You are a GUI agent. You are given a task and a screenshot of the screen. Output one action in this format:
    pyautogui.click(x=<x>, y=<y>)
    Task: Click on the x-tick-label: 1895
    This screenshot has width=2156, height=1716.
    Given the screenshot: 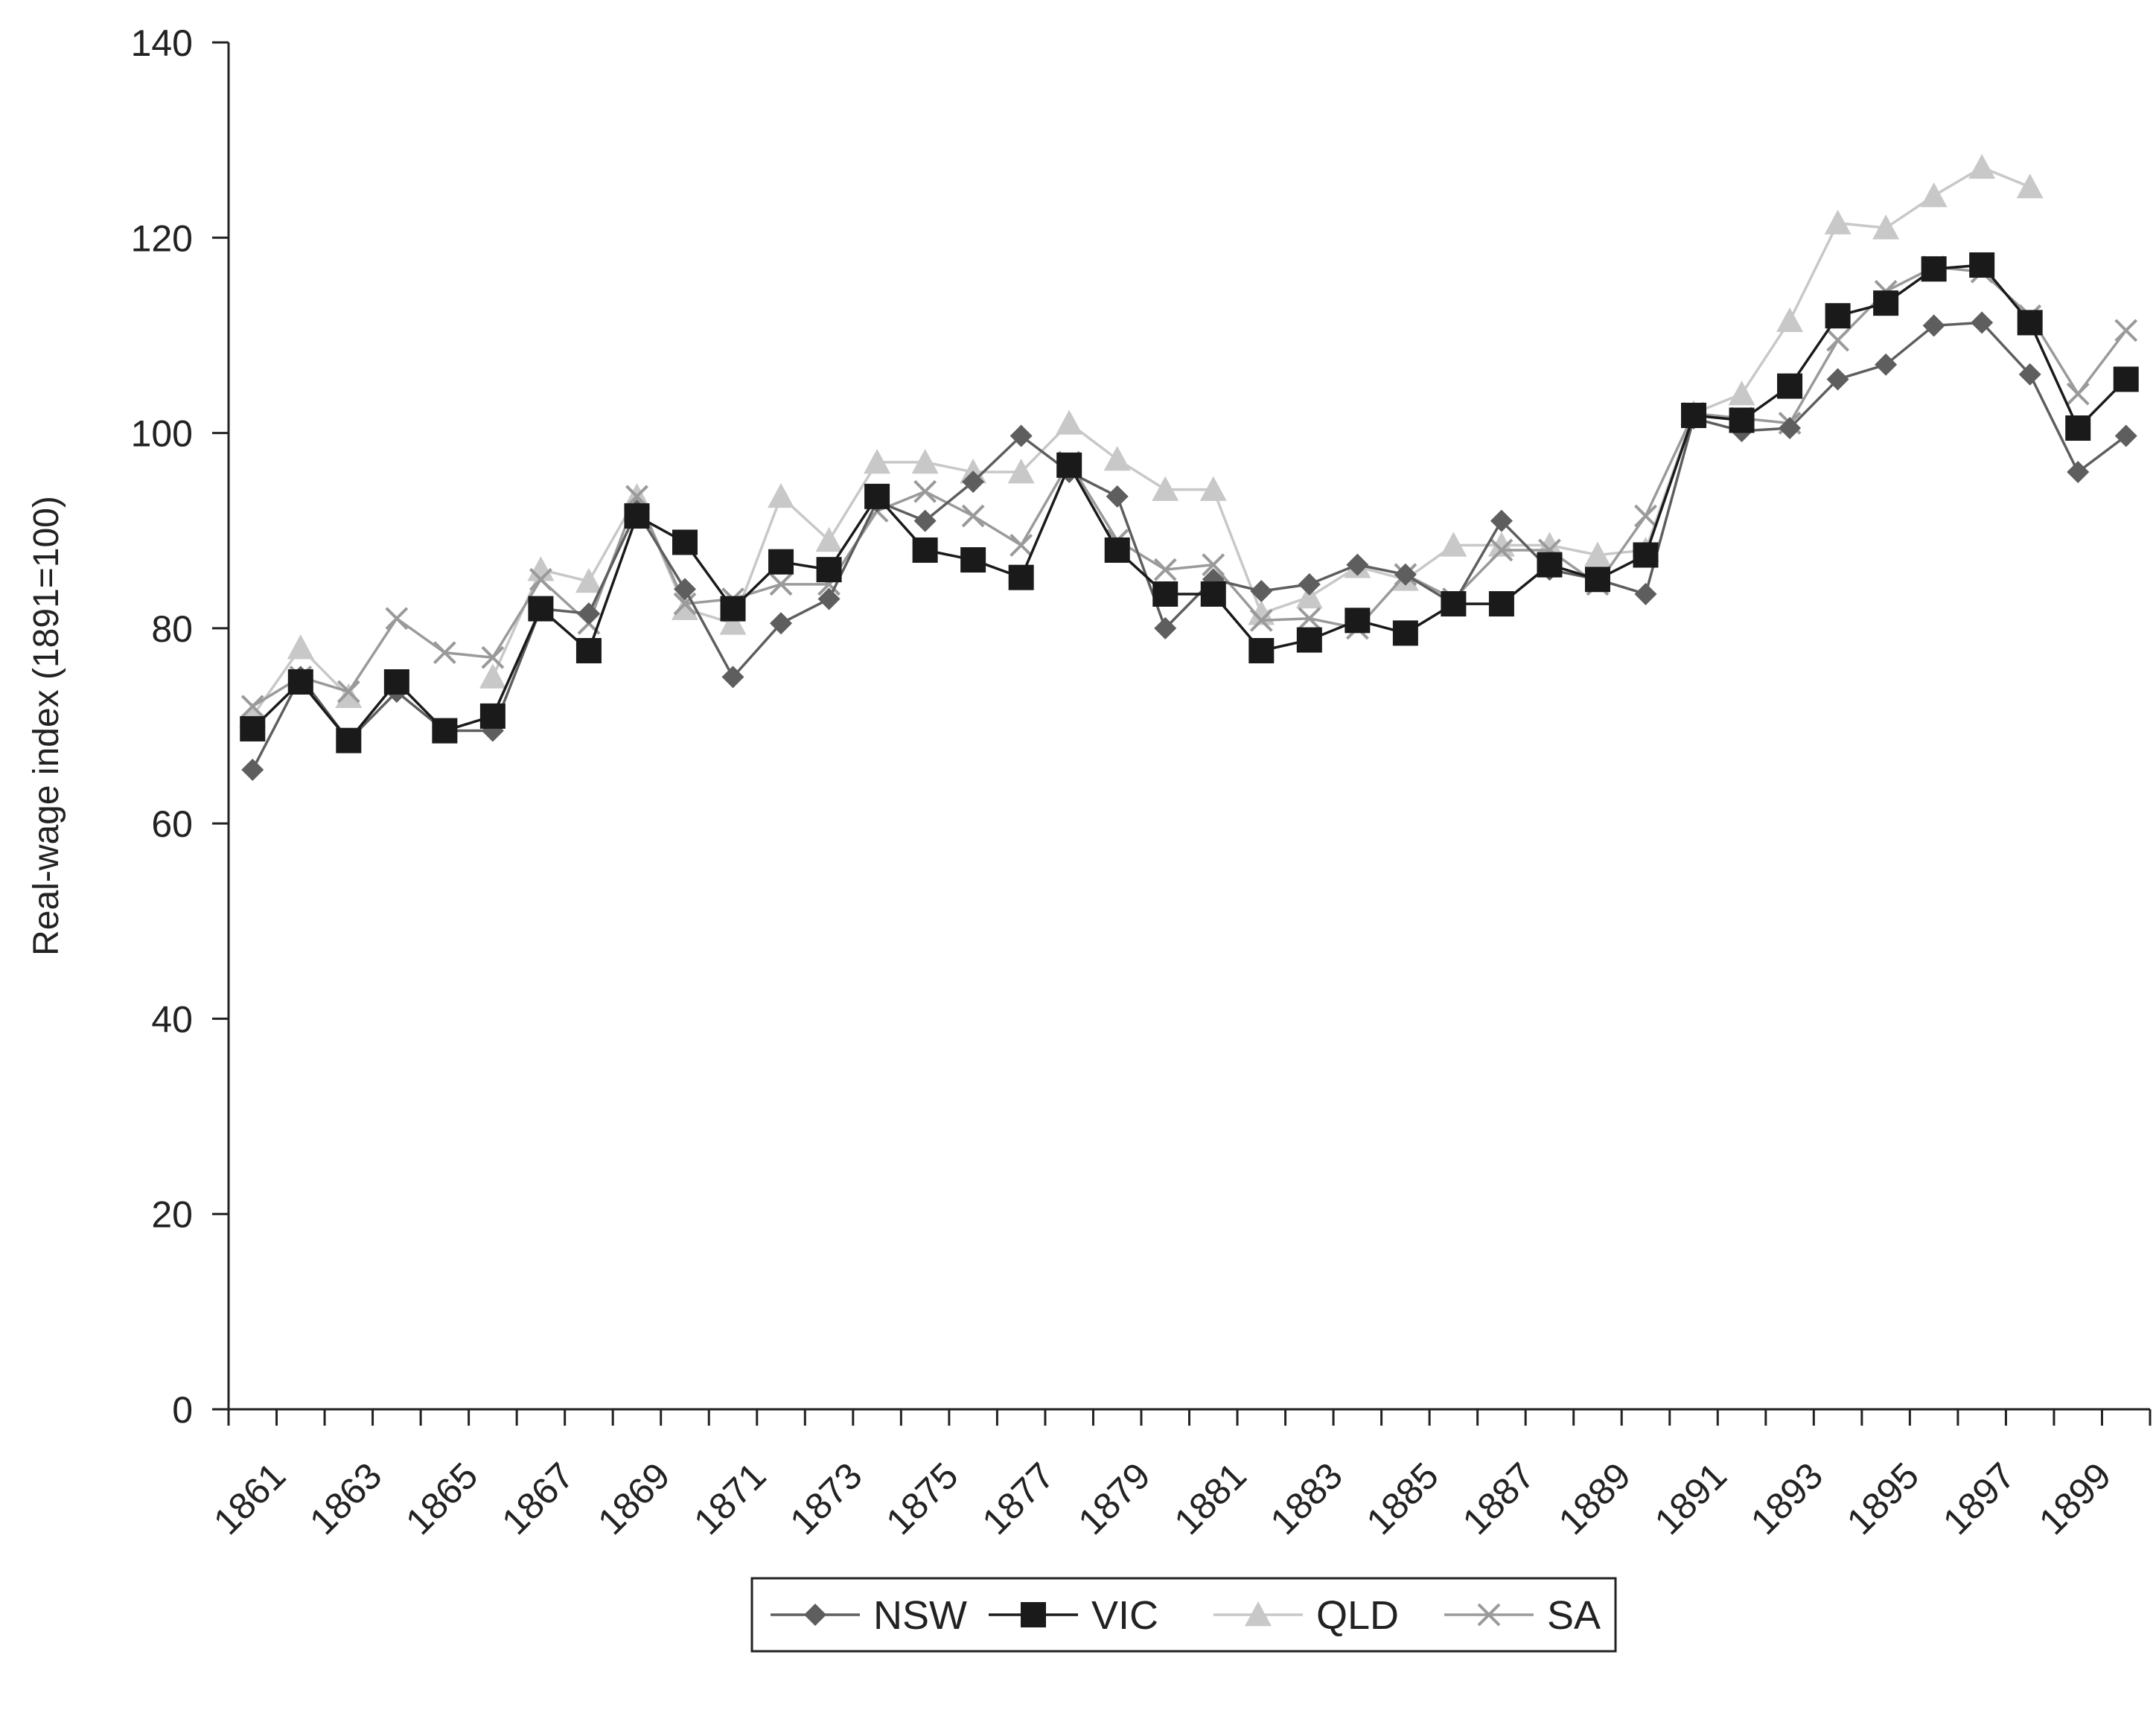 What is the action you would take?
    pyautogui.click(x=1883, y=1499)
    